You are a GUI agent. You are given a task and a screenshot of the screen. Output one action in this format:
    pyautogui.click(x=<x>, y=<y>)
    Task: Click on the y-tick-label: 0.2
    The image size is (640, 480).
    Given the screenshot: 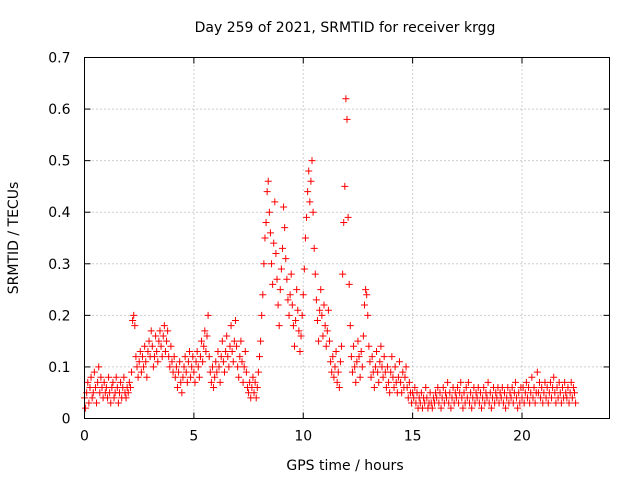 What is the action you would take?
    pyautogui.click(x=59, y=316)
    